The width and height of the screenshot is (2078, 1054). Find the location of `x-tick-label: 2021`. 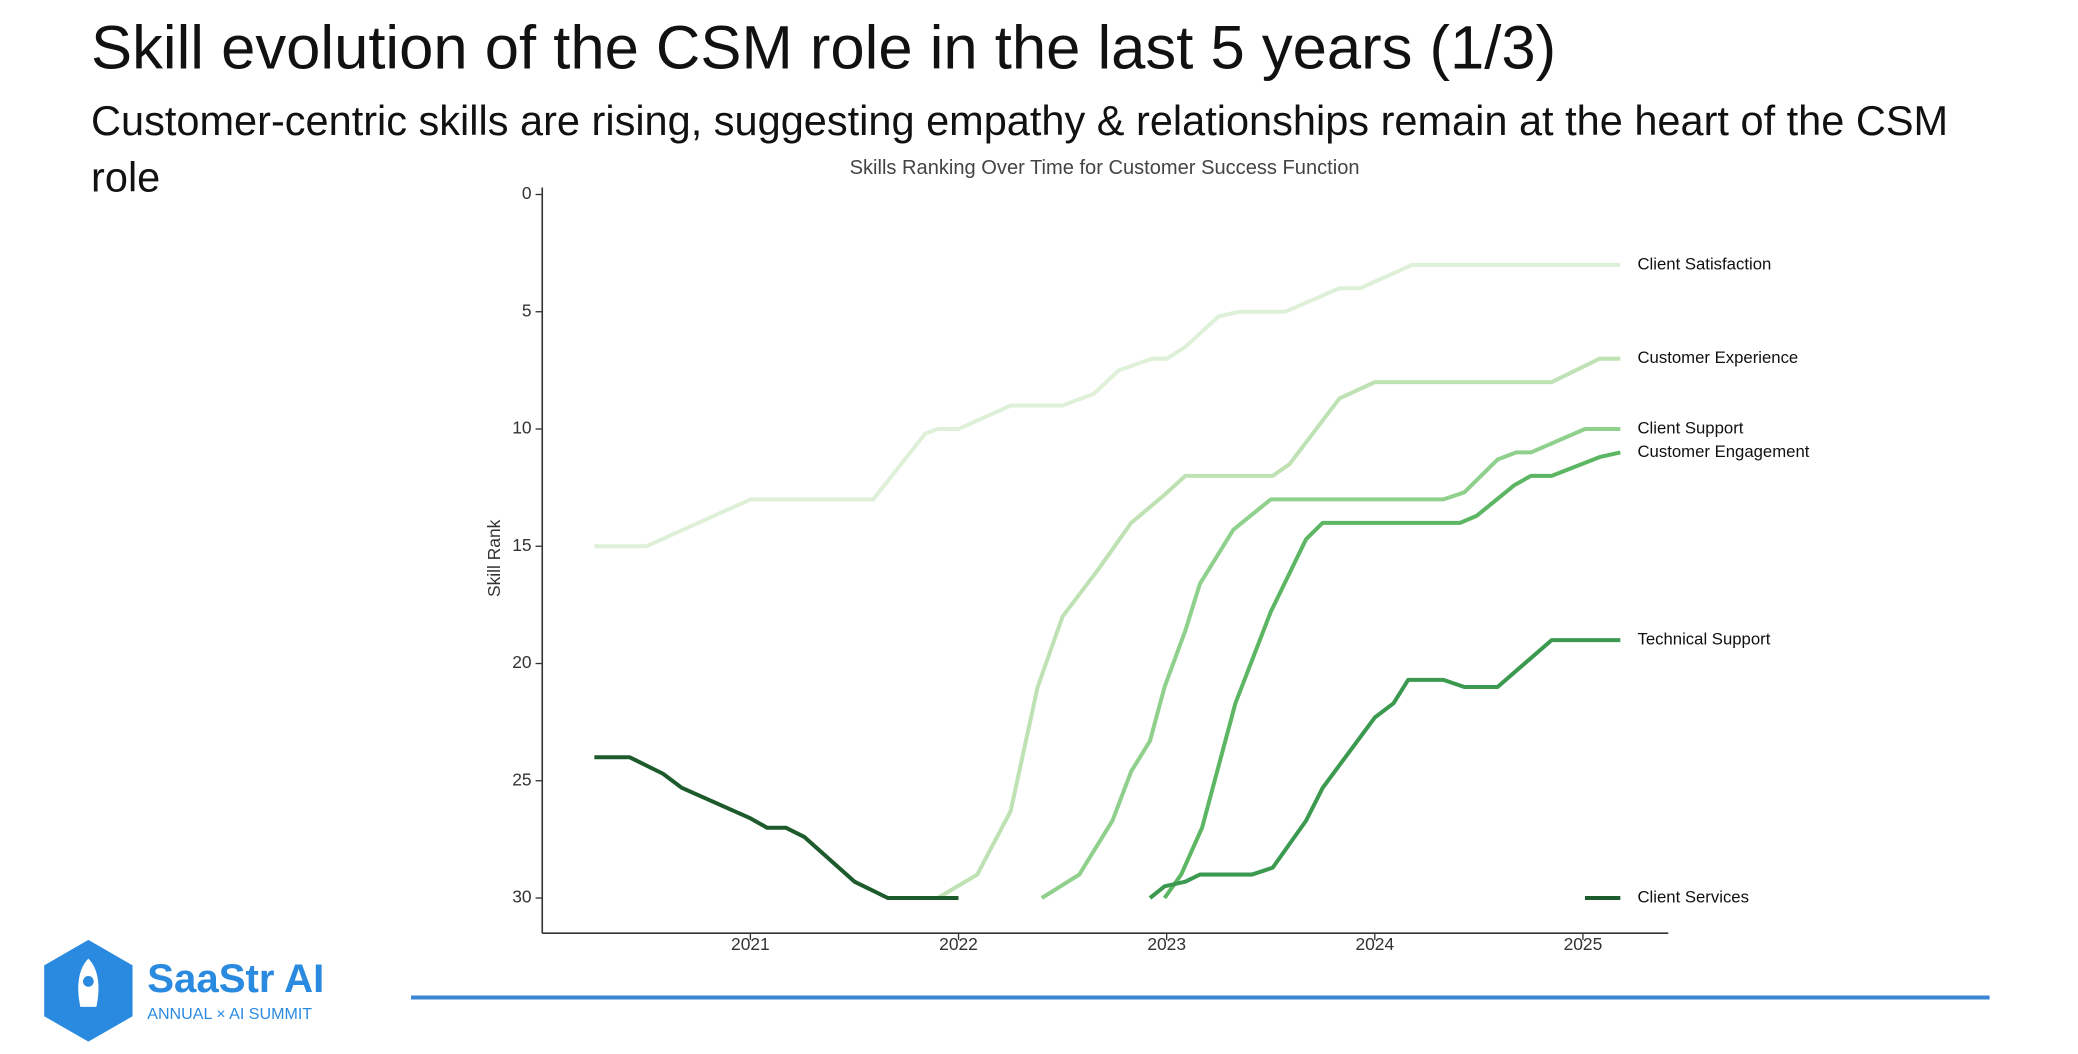

x-tick-label: 2021 is located at coordinates (750, 944).